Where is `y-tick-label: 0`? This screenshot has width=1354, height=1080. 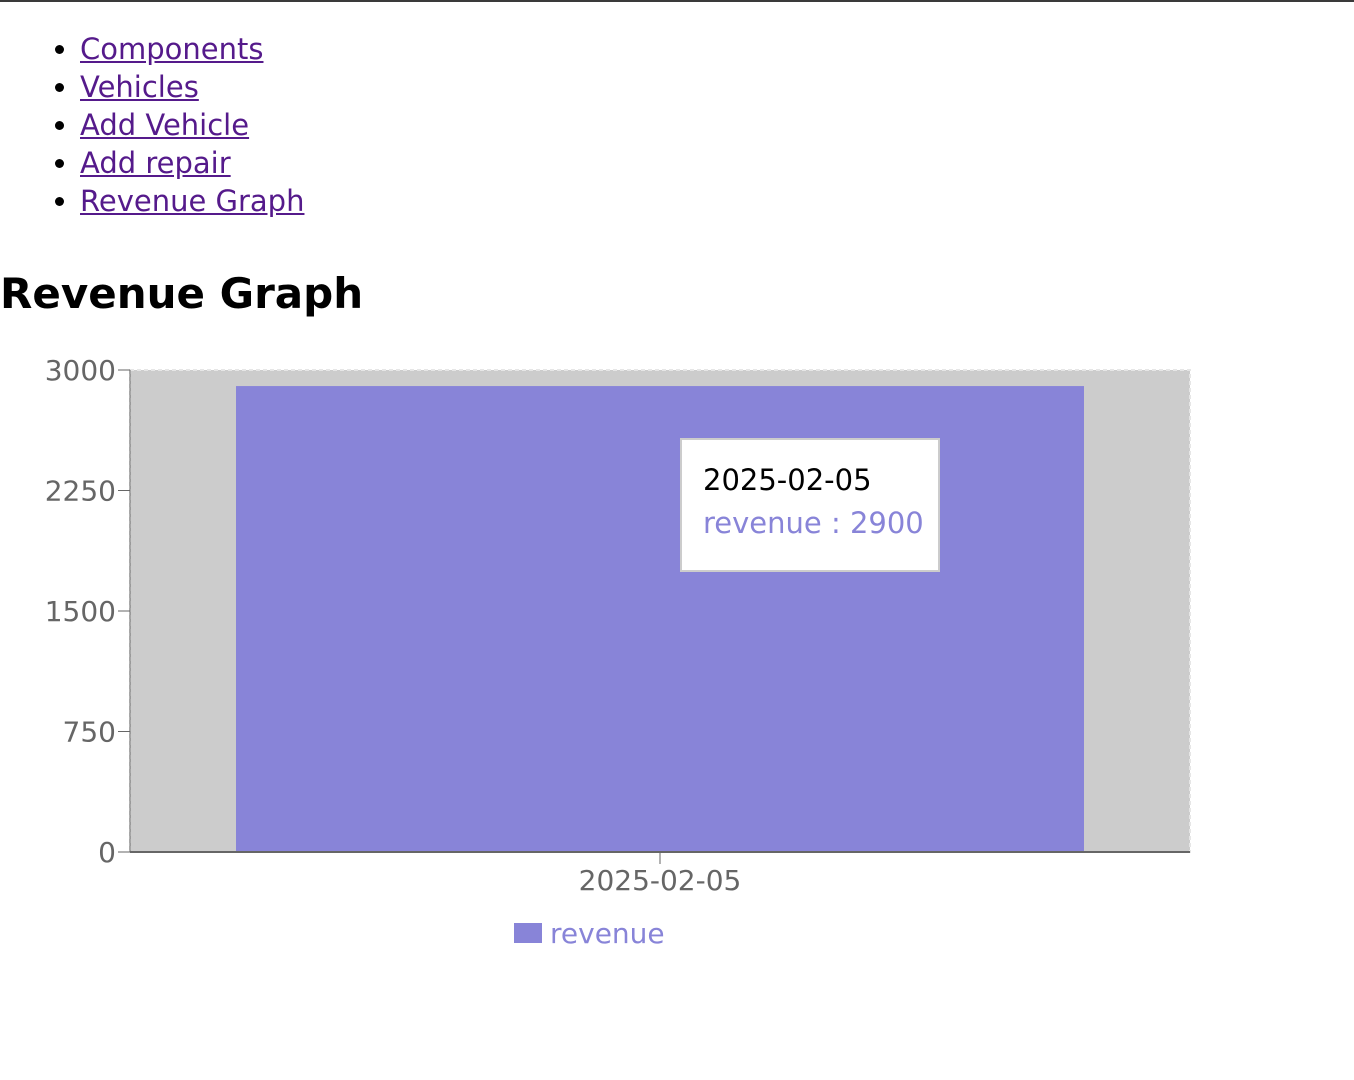
y-tick-label: 0 is located at coordinates (107, 852).